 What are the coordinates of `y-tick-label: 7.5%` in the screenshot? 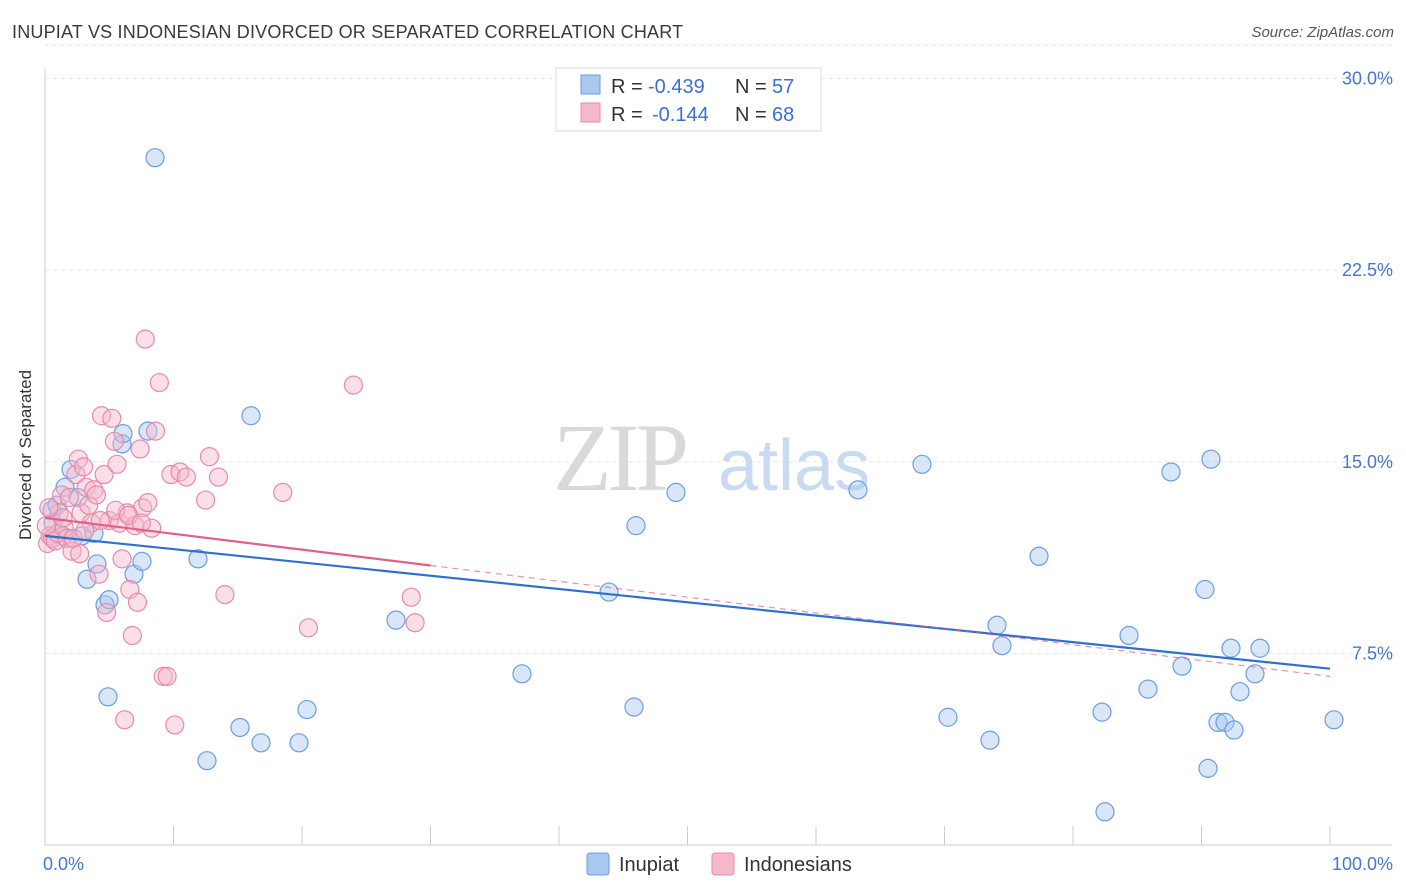 It's located at (1372, 653).